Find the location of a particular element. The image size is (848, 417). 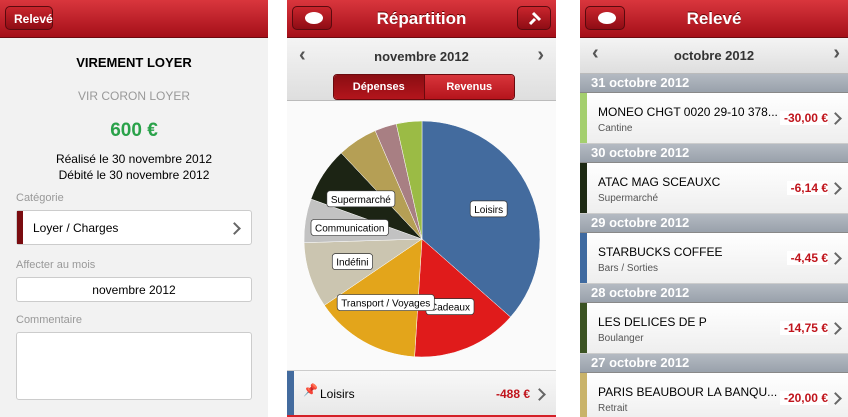

comment-field is located at coordinates (134, 366).